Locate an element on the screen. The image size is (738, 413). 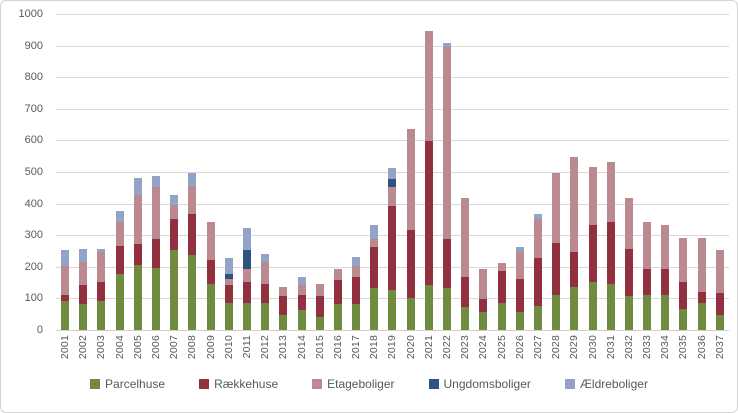
legend-label: Ældreboliger is located at coordinates (613, 384).